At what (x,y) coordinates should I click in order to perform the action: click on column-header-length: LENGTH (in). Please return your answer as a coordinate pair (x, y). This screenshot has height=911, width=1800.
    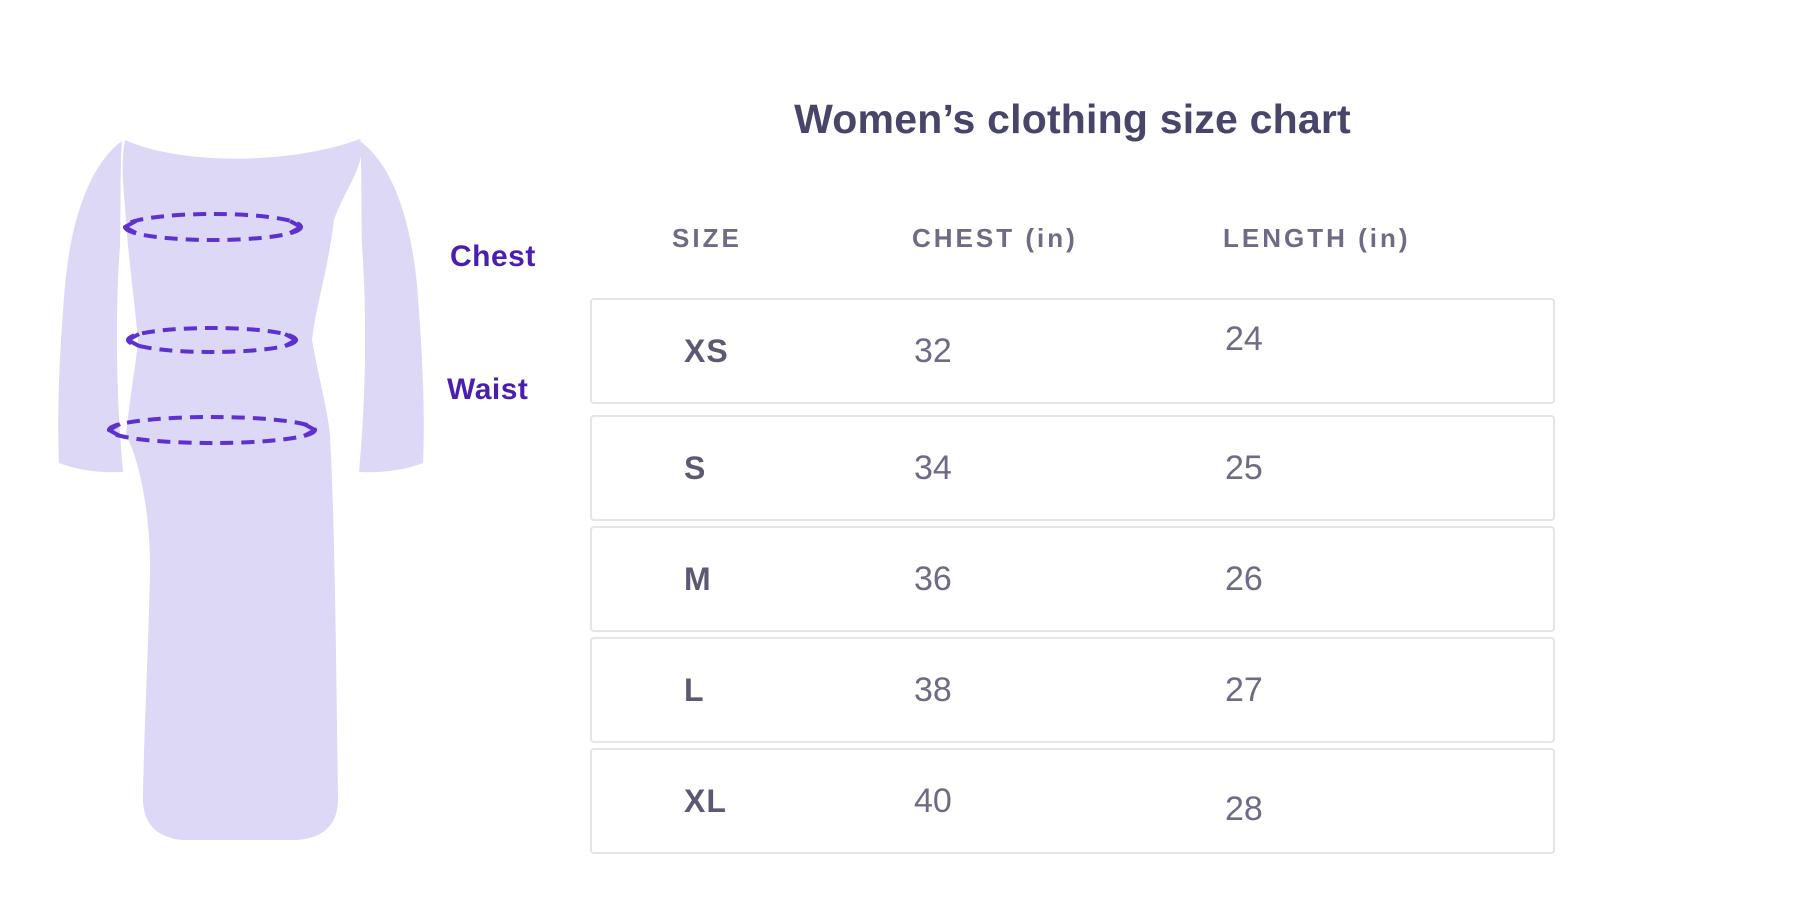
    Looking at the image, I should click on (1317, 237).